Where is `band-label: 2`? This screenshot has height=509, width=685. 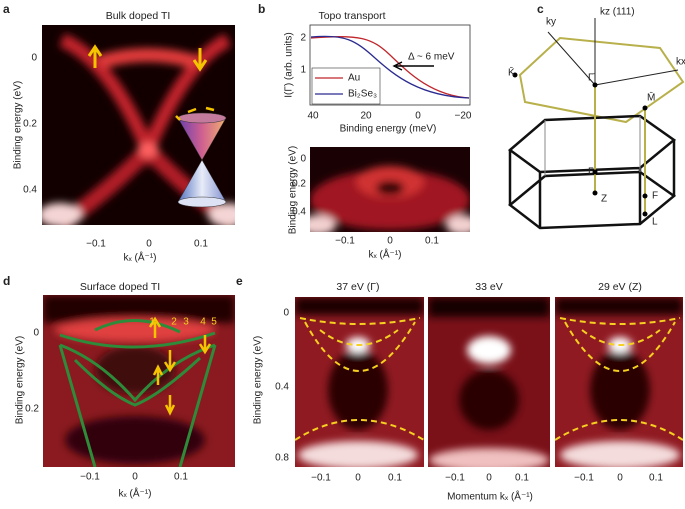
band-label: 2 is located at coordinates (174, 322).